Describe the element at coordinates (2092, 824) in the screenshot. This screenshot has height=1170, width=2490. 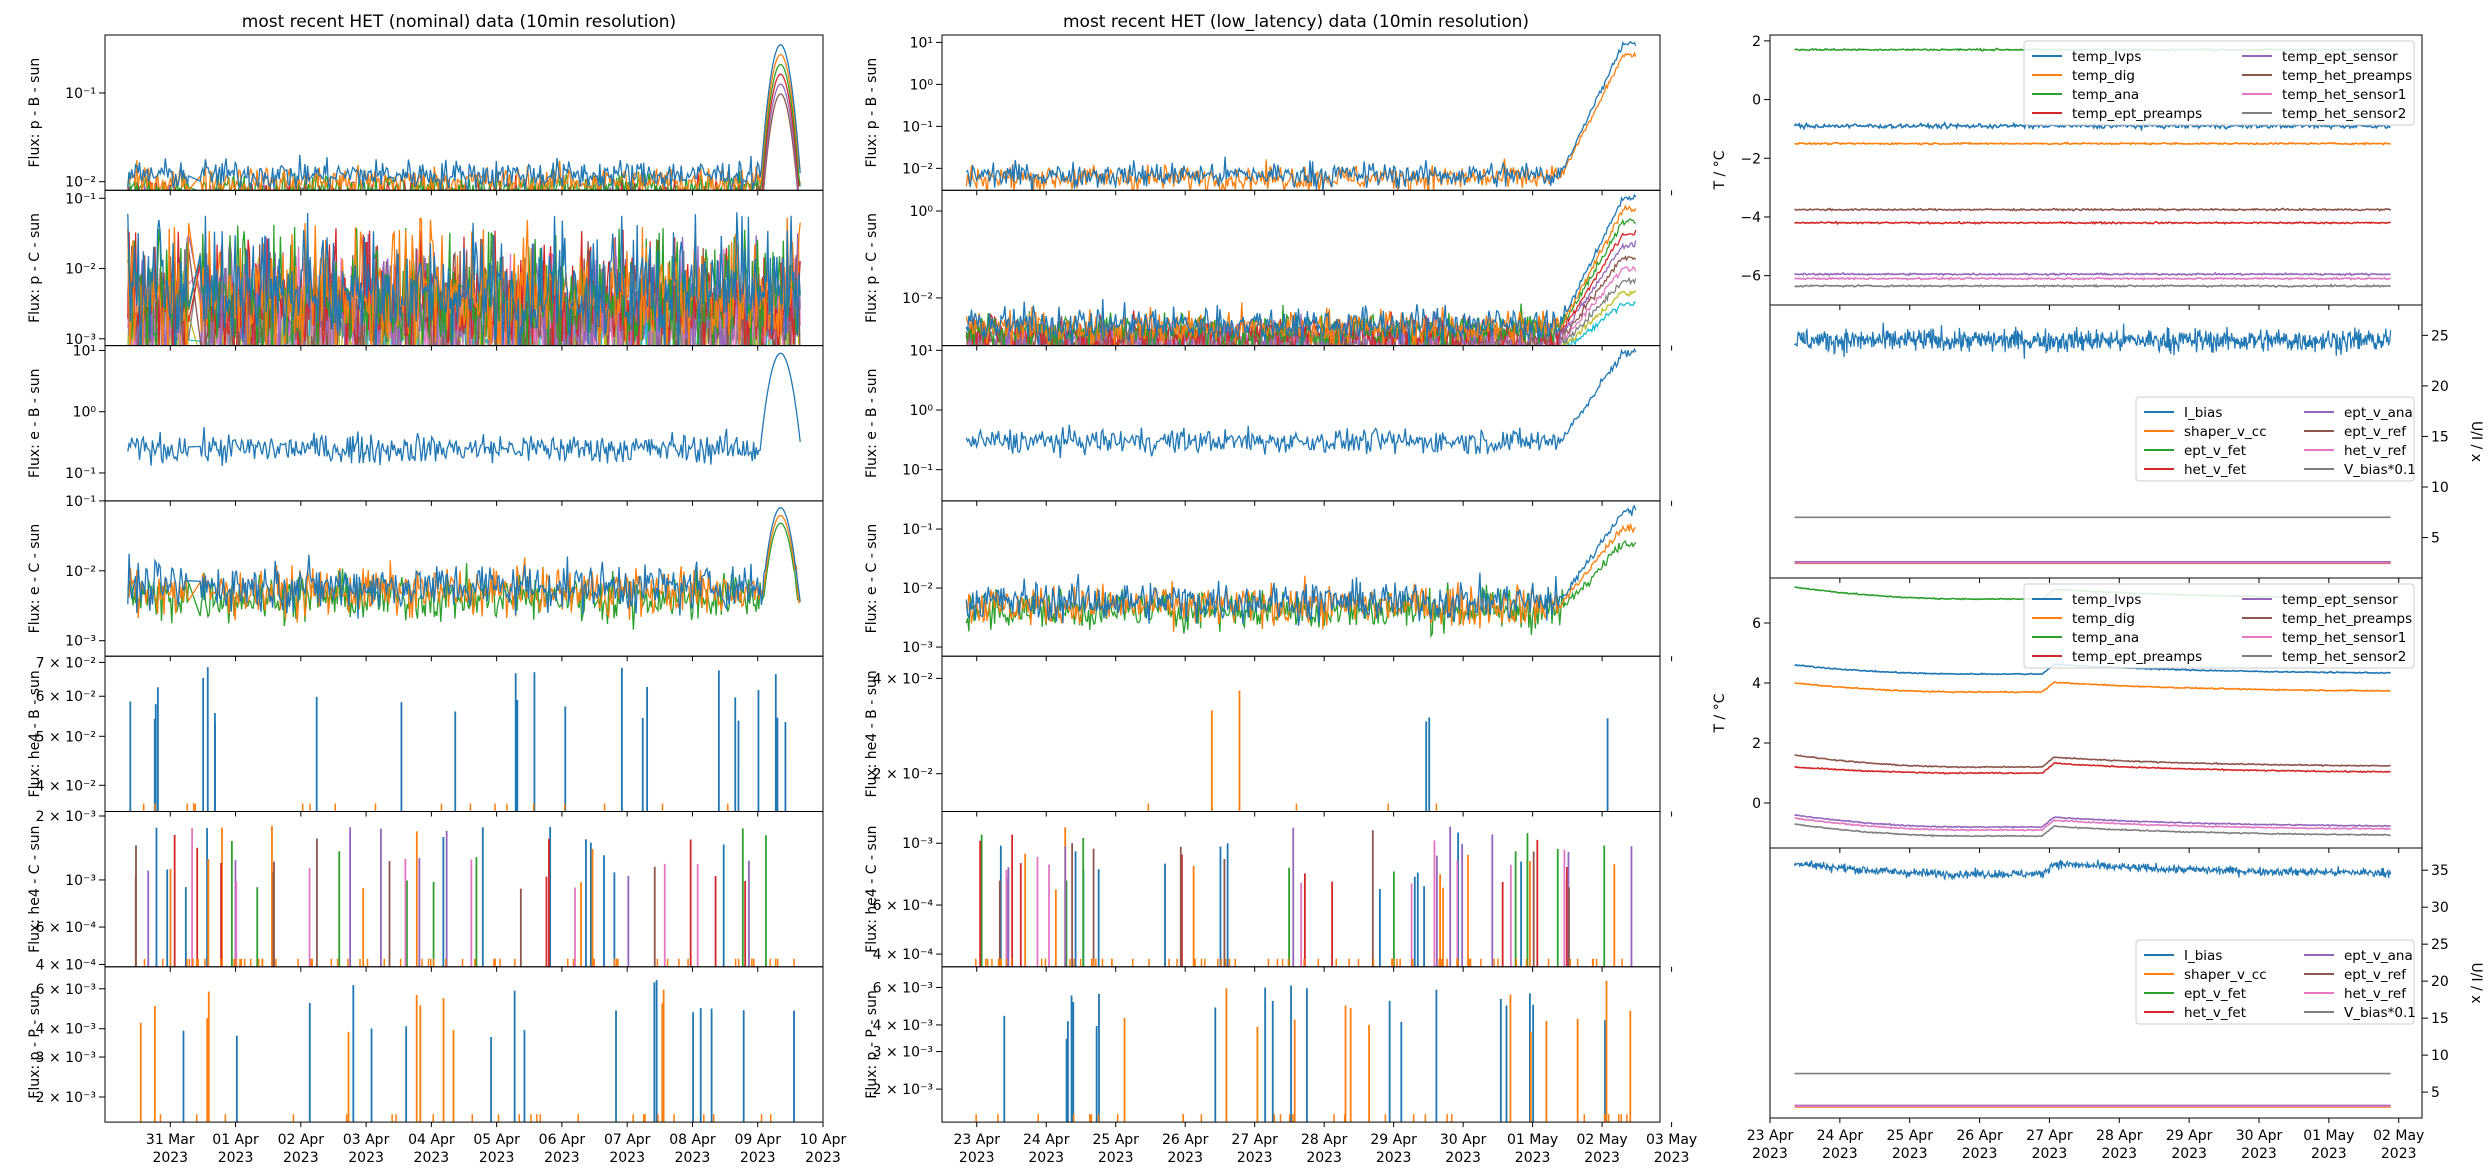
I see `series-line-temp_het_sensor1` at that location.